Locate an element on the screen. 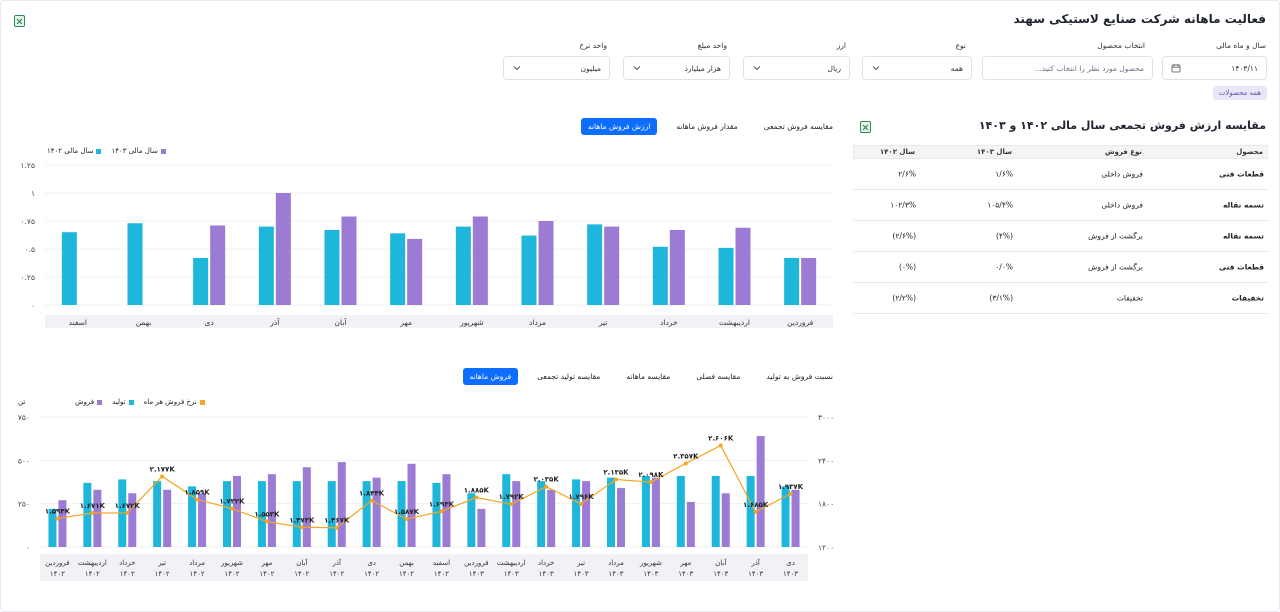  x-tick-label: مهر is located at coordinates (266, 563).